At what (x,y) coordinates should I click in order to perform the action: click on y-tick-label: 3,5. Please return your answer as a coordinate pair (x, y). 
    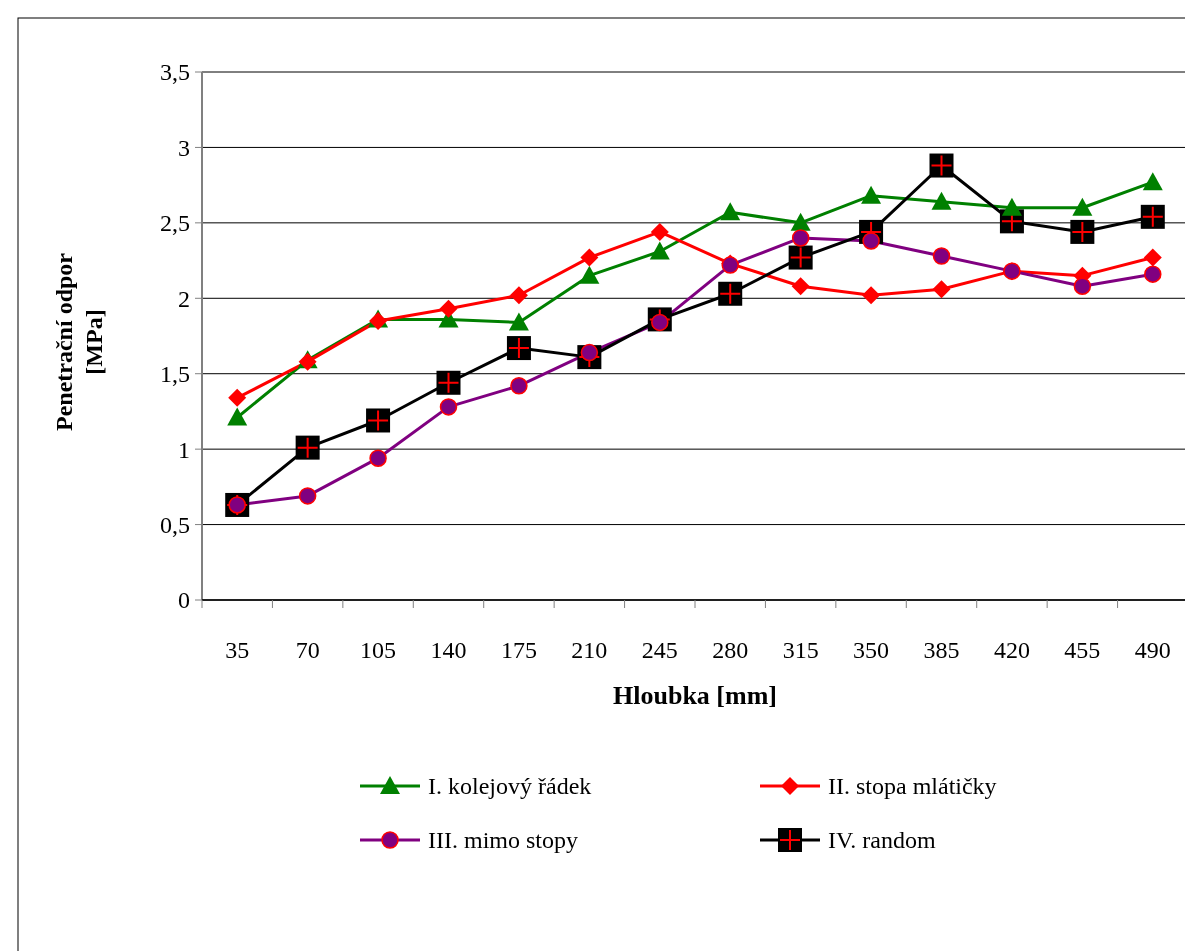
    Looking at the image, I should click on (175, 72).